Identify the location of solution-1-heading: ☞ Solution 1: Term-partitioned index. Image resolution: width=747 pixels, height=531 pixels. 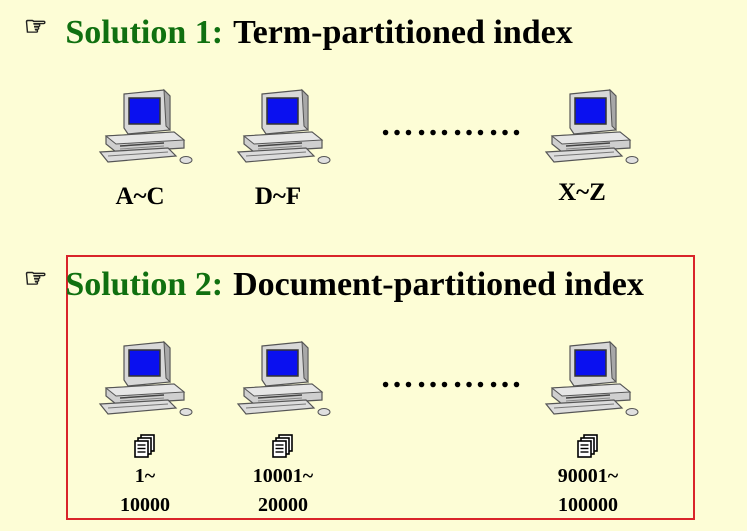
(298, 32).